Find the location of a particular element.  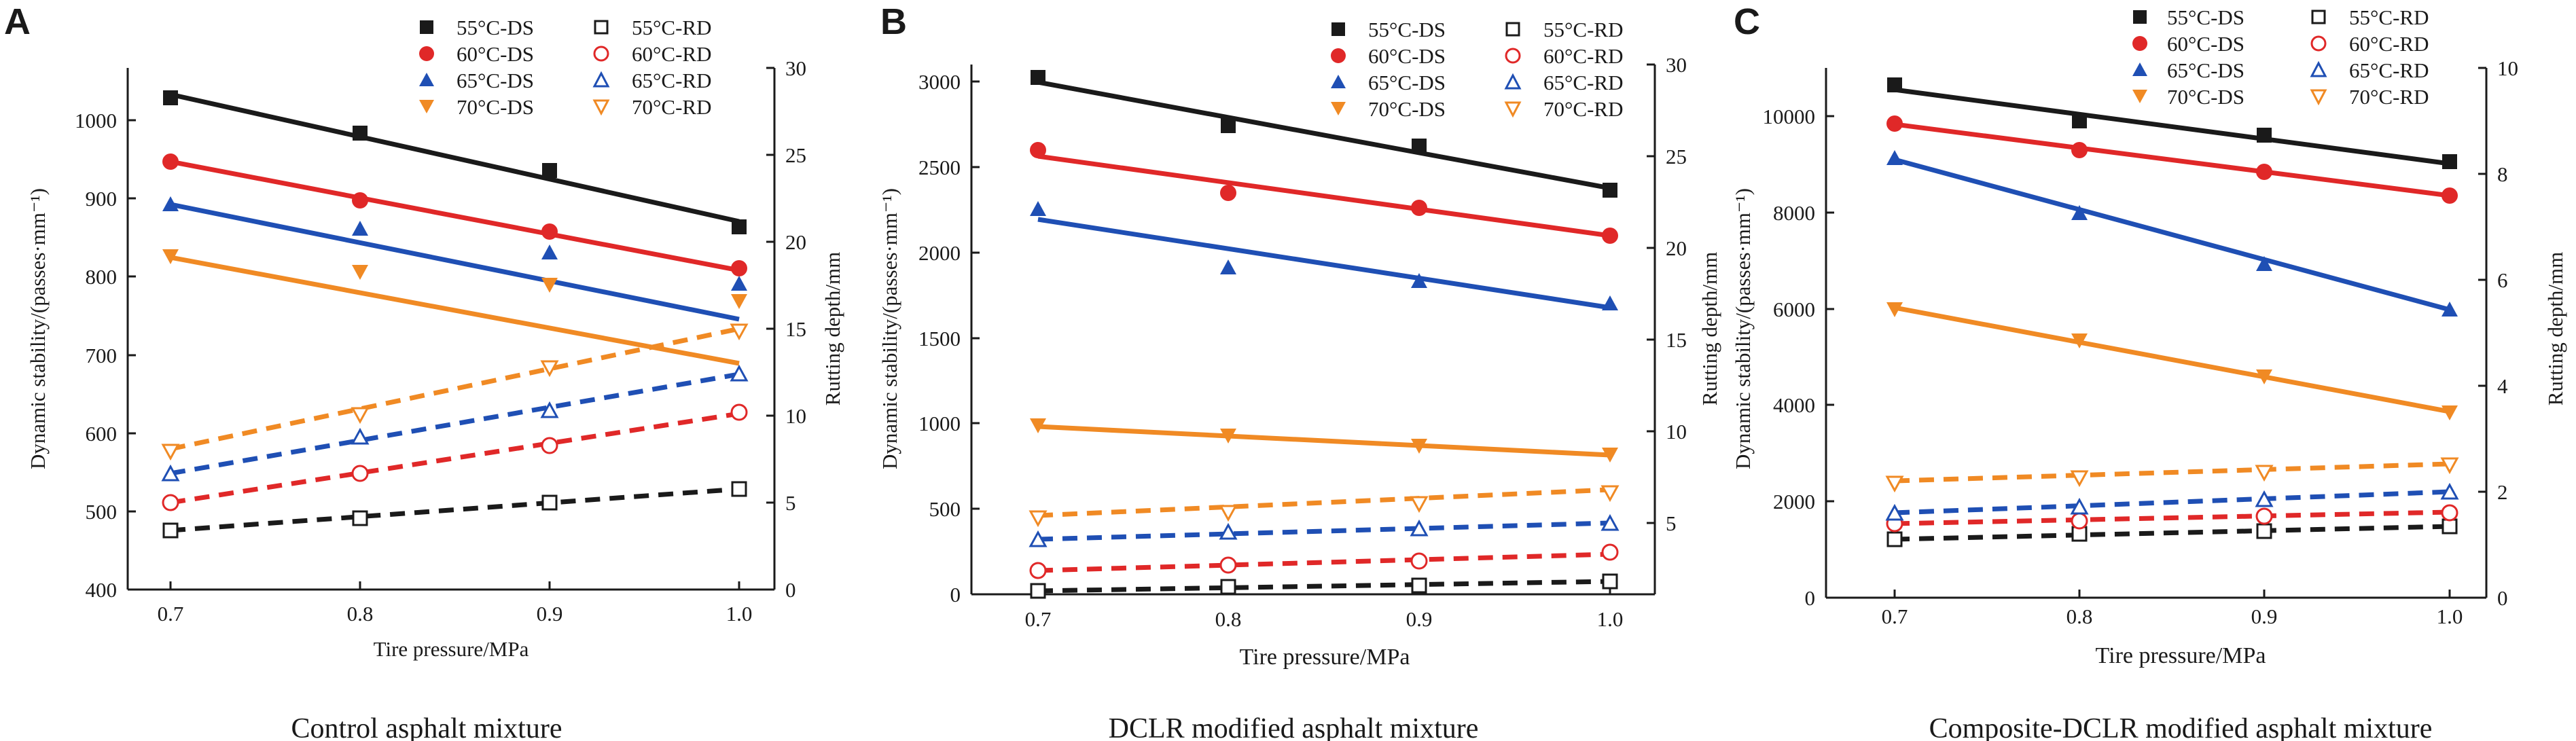

y-tick-label: 600 is located at coordinates (102, 434).